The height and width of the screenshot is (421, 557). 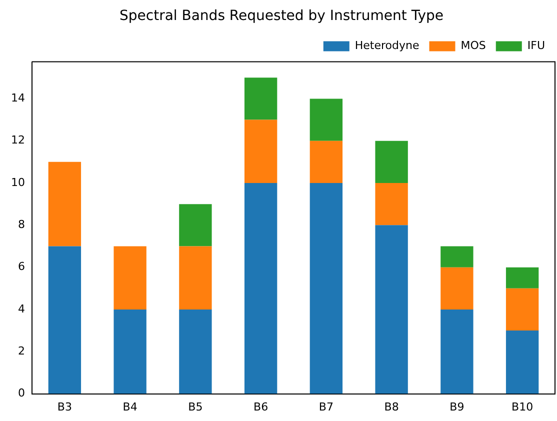 What do you see at coordinates (17, 98) in the screenshot?
I see `y-tick-label: 14` at bounding box center [17, 98].